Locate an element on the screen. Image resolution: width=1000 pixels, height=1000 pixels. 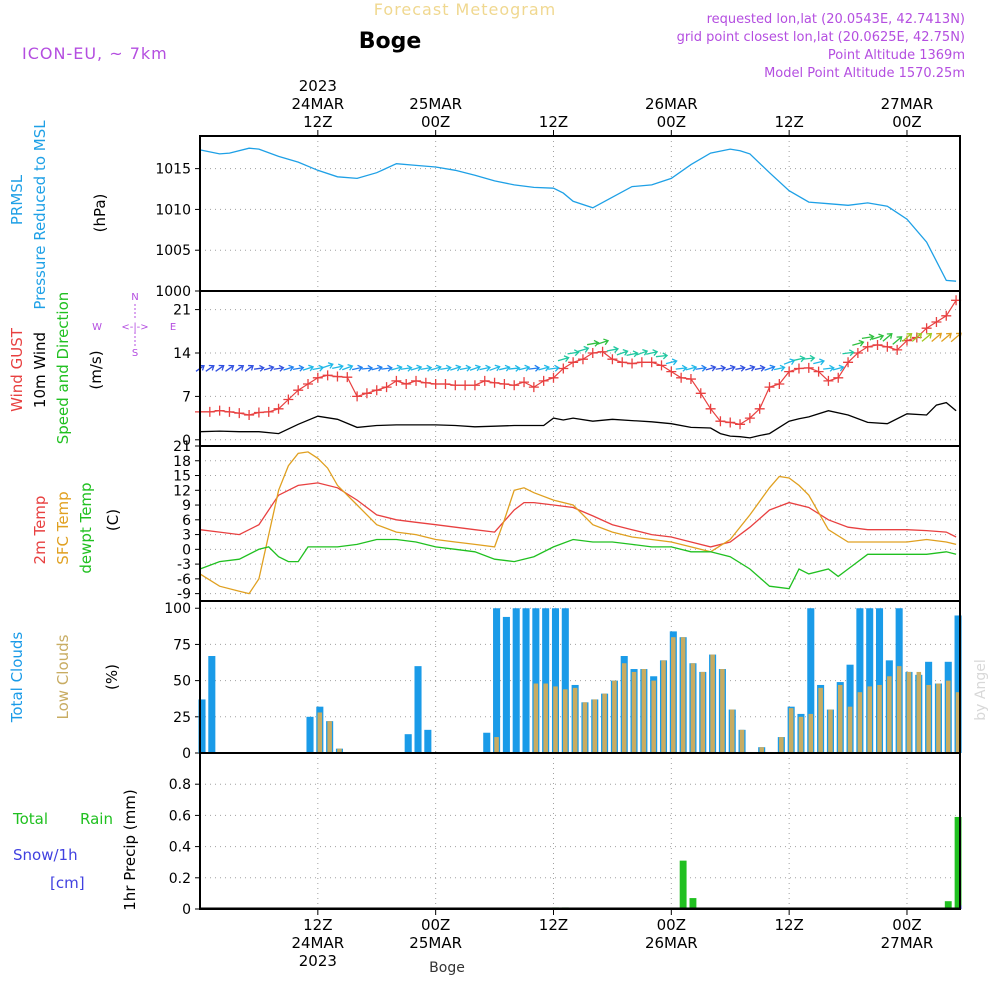
time-label-top: 12Z is located at coordinates (788, 122).